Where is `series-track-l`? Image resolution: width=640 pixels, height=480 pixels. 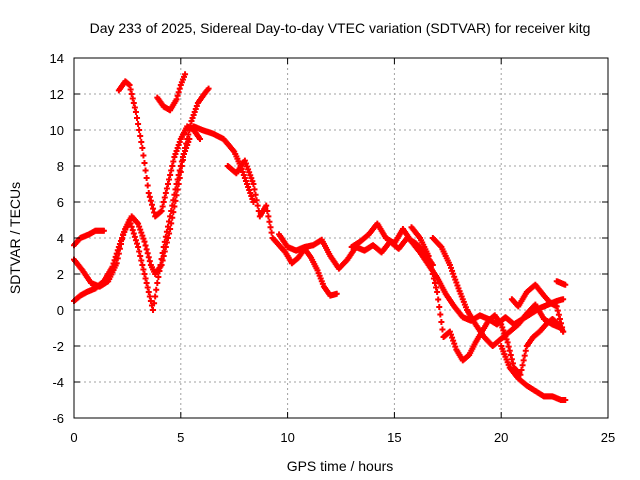
series-track-l is located at coordinates (533, 373).